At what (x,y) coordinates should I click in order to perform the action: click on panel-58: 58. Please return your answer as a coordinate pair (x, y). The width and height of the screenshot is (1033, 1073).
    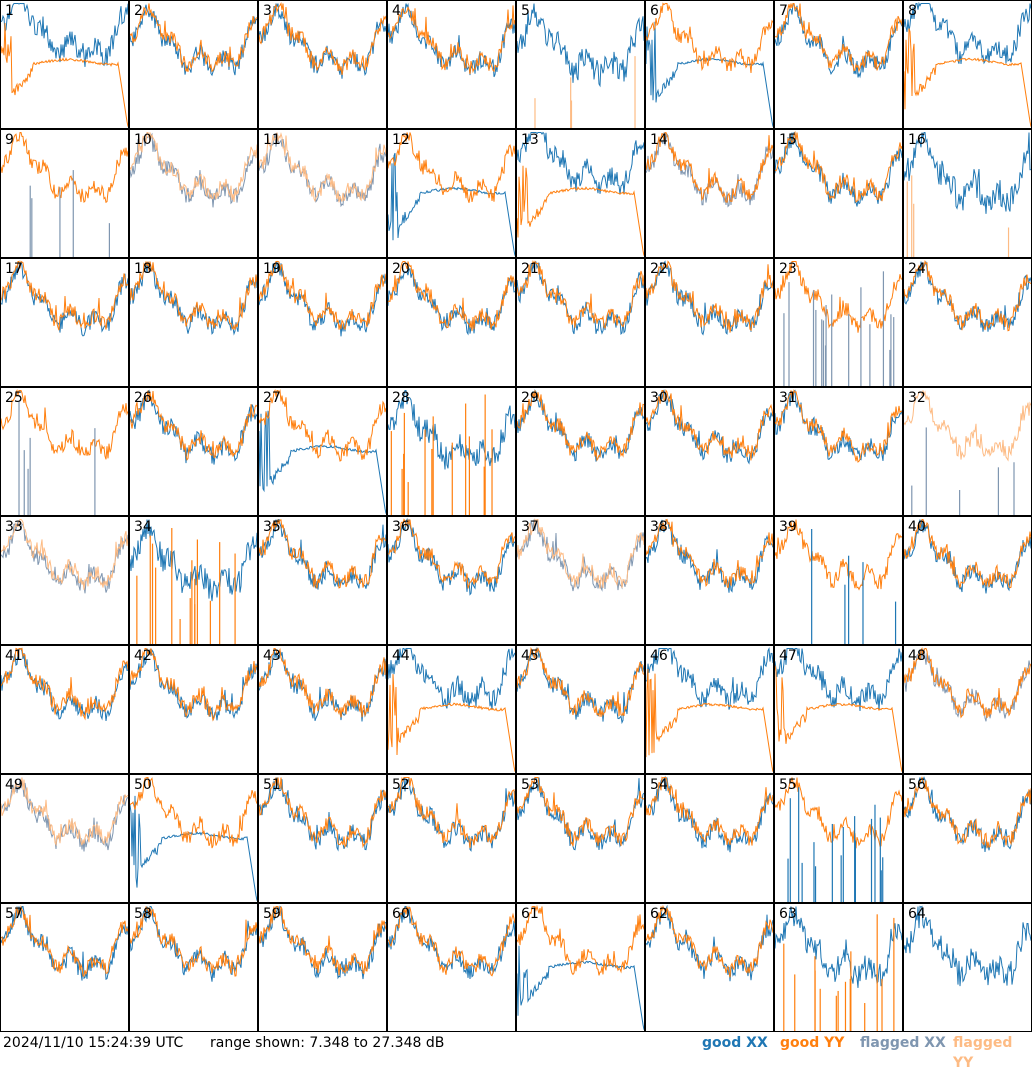
    Looking at the image, I should click on (193, 967).